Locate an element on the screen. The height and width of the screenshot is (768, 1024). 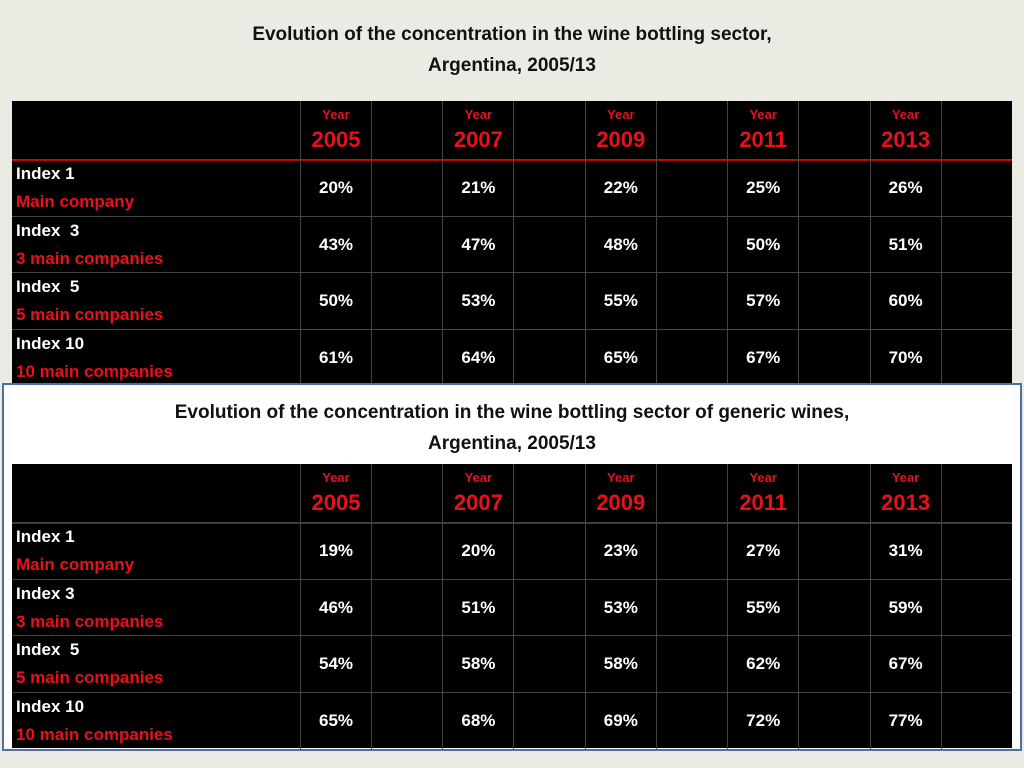
value: 26% is located at coordinates (905, 188).